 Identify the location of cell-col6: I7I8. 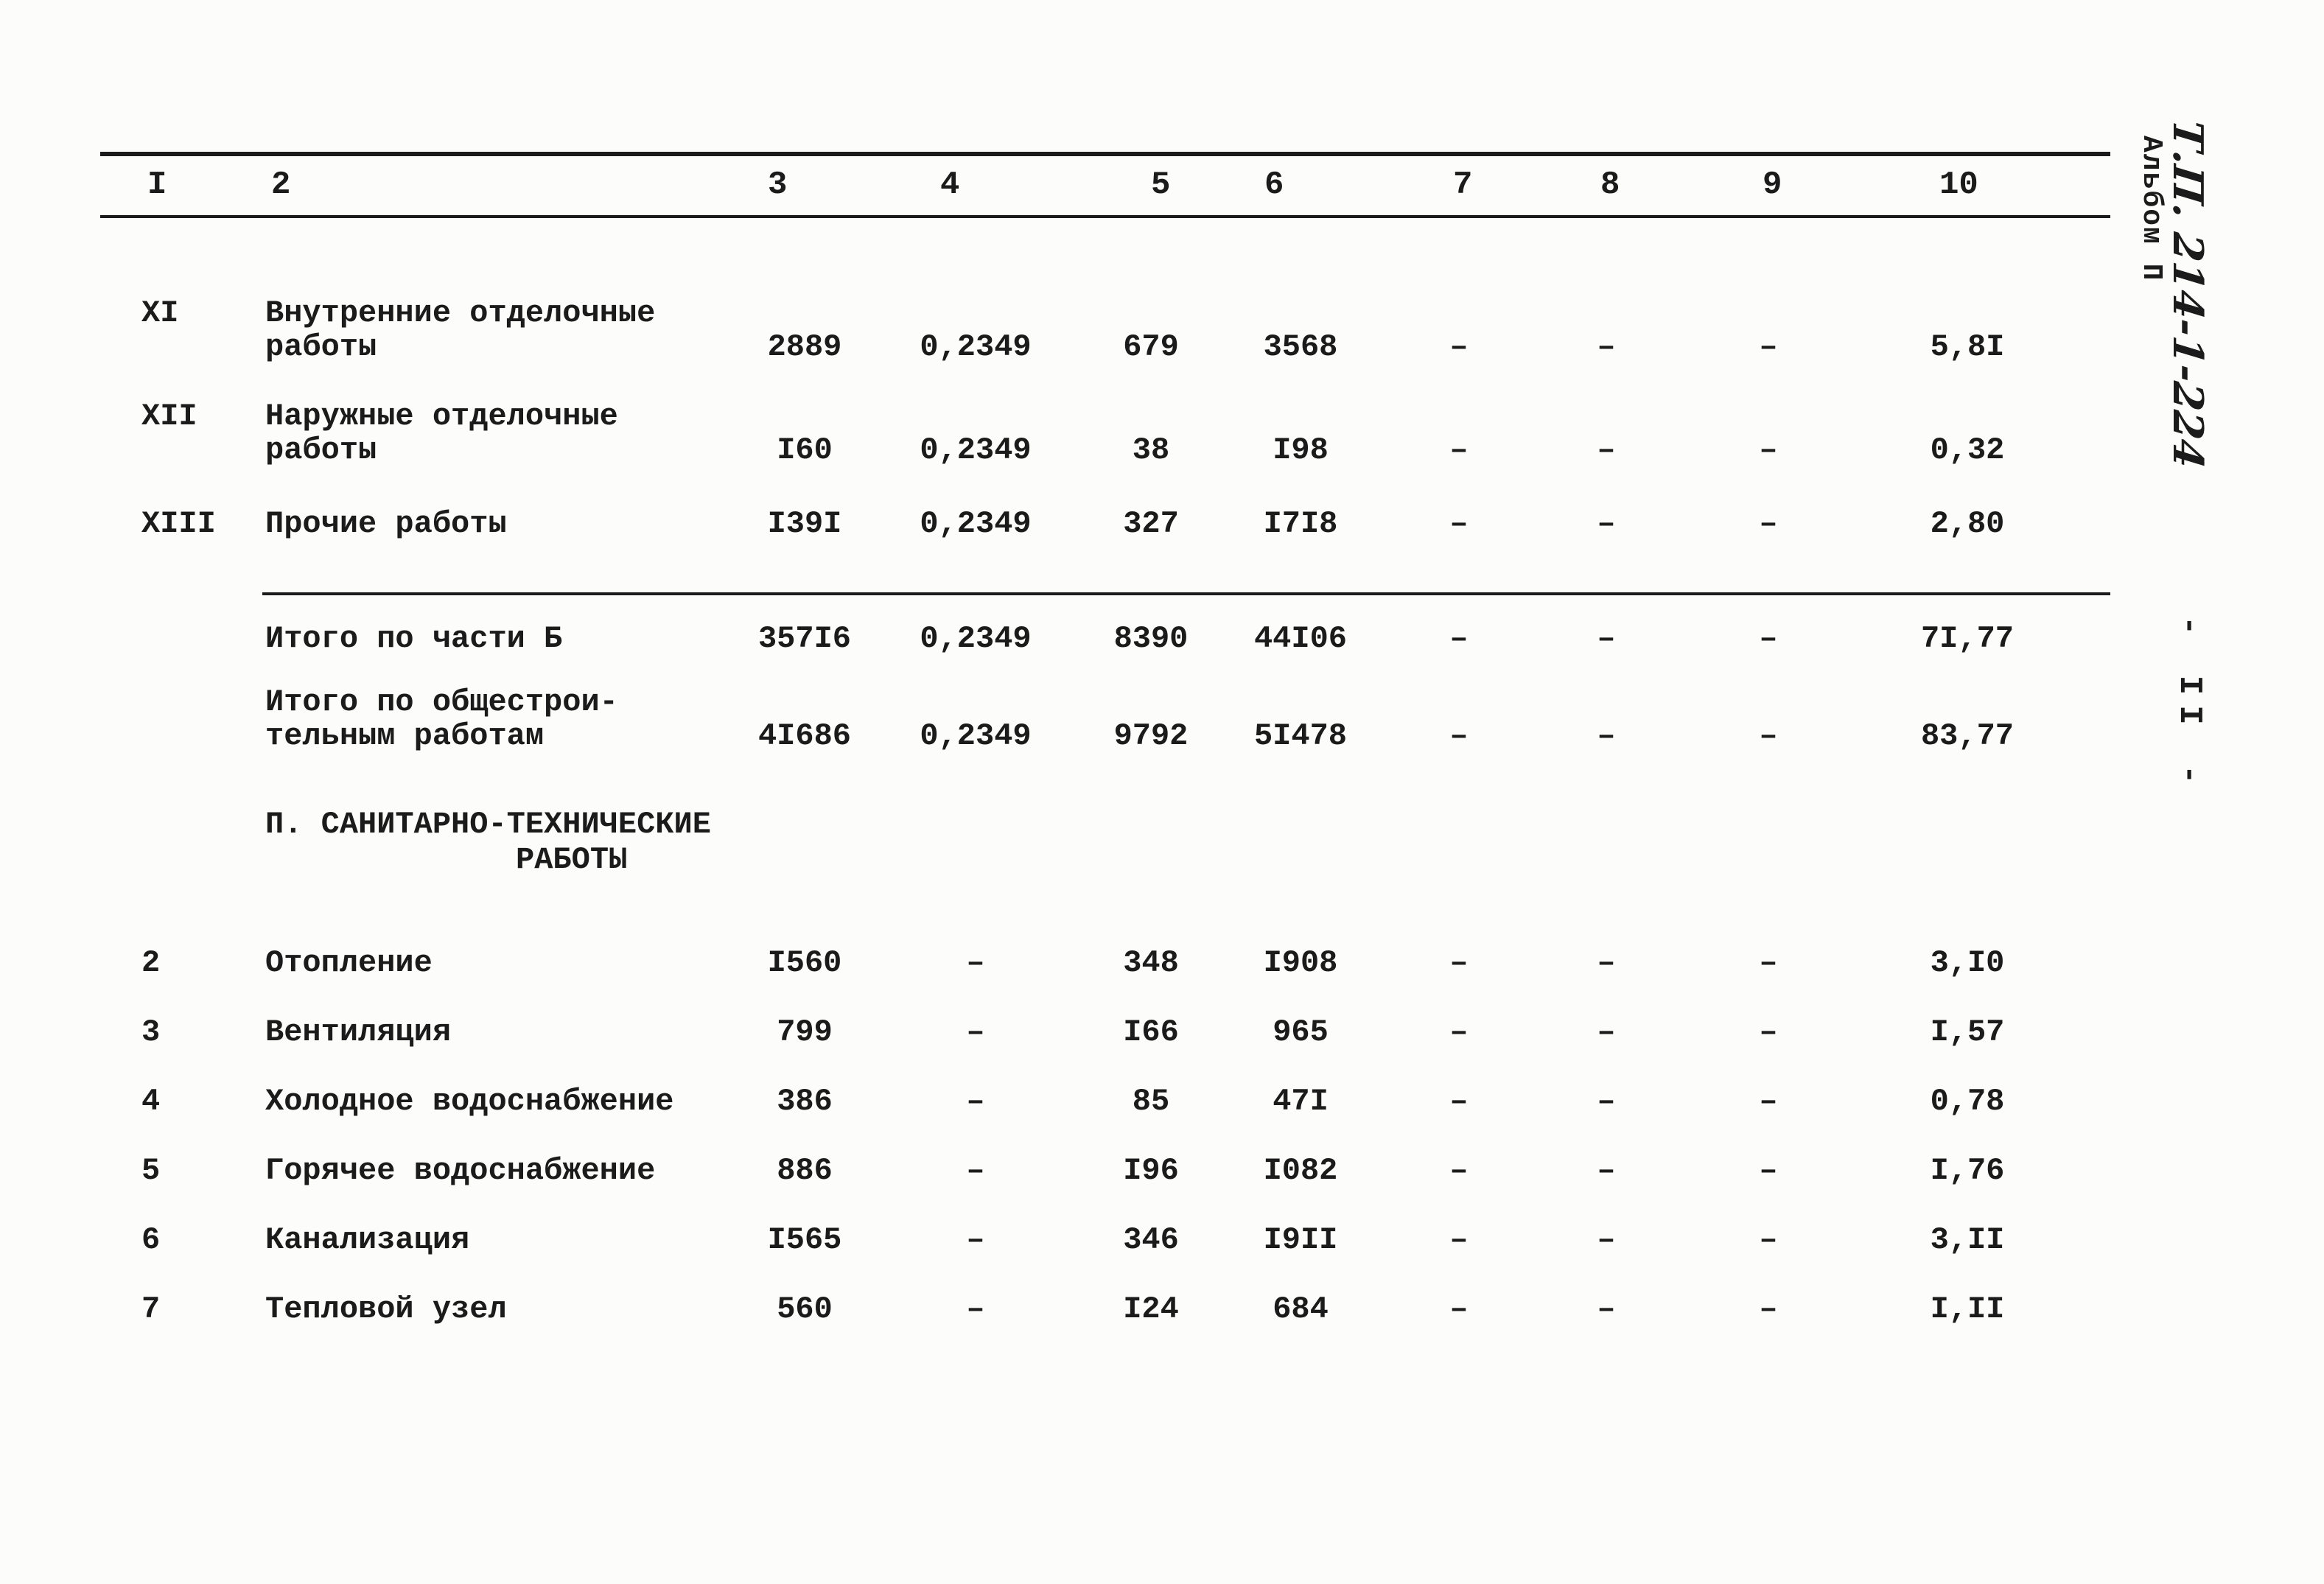
(1300, 525).